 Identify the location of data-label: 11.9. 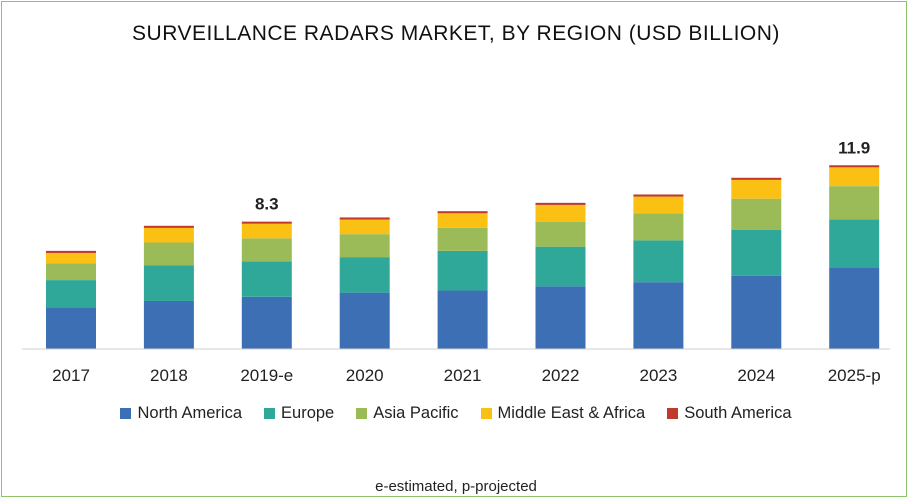
(854, 147).